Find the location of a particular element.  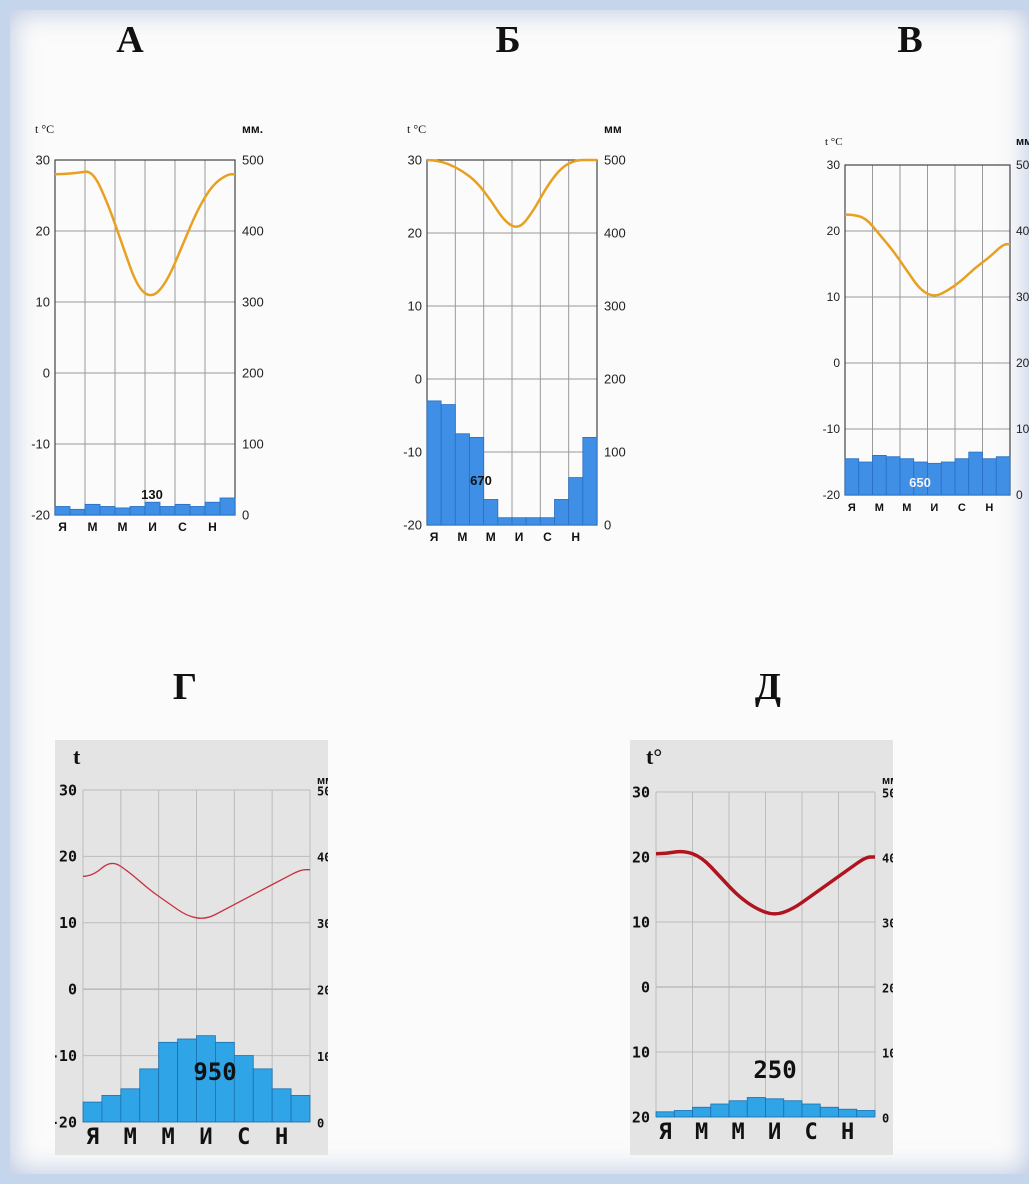

precip-axis-label: мм. is located at coordinates (252, 129).